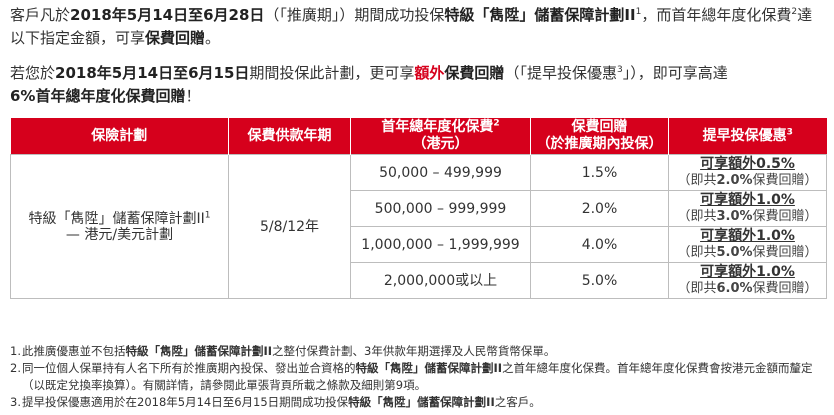  What do you see at coordinates (599, 208) in the screenshot?
I see `rebate-cell: 2.0%` at bounding box center [599, 208].